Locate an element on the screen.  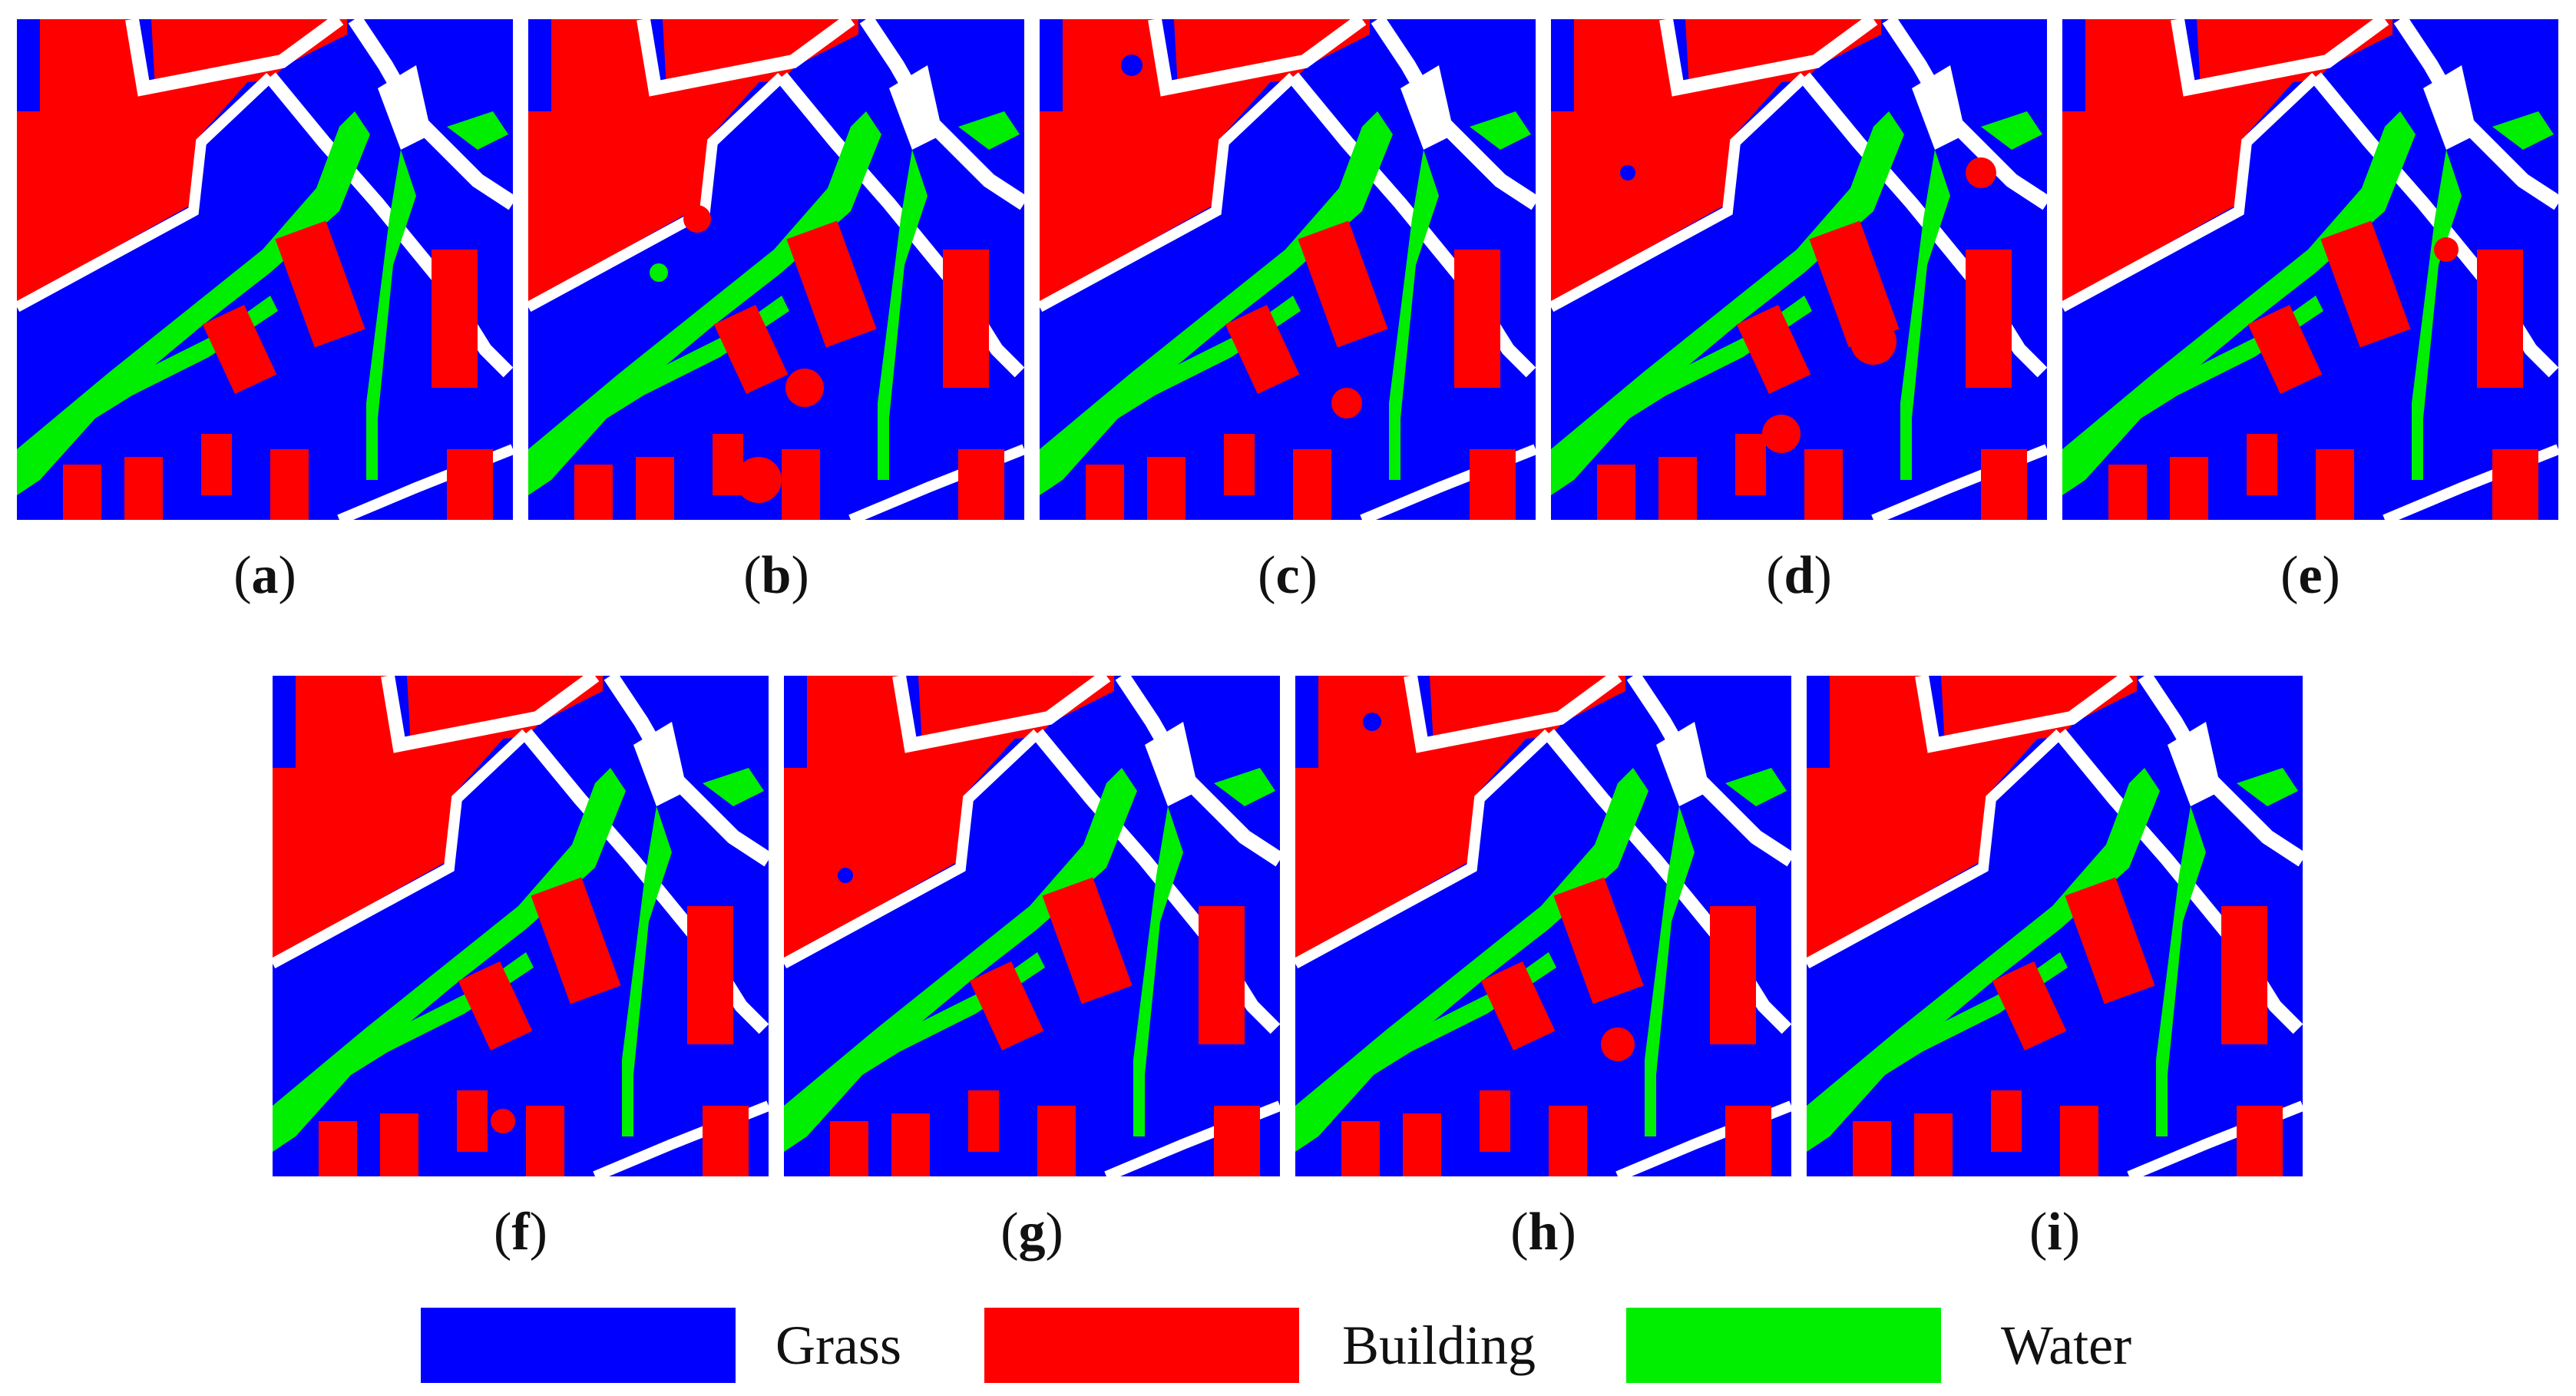
legend-label-grass: Grass is located at coordinates (838, 1345).